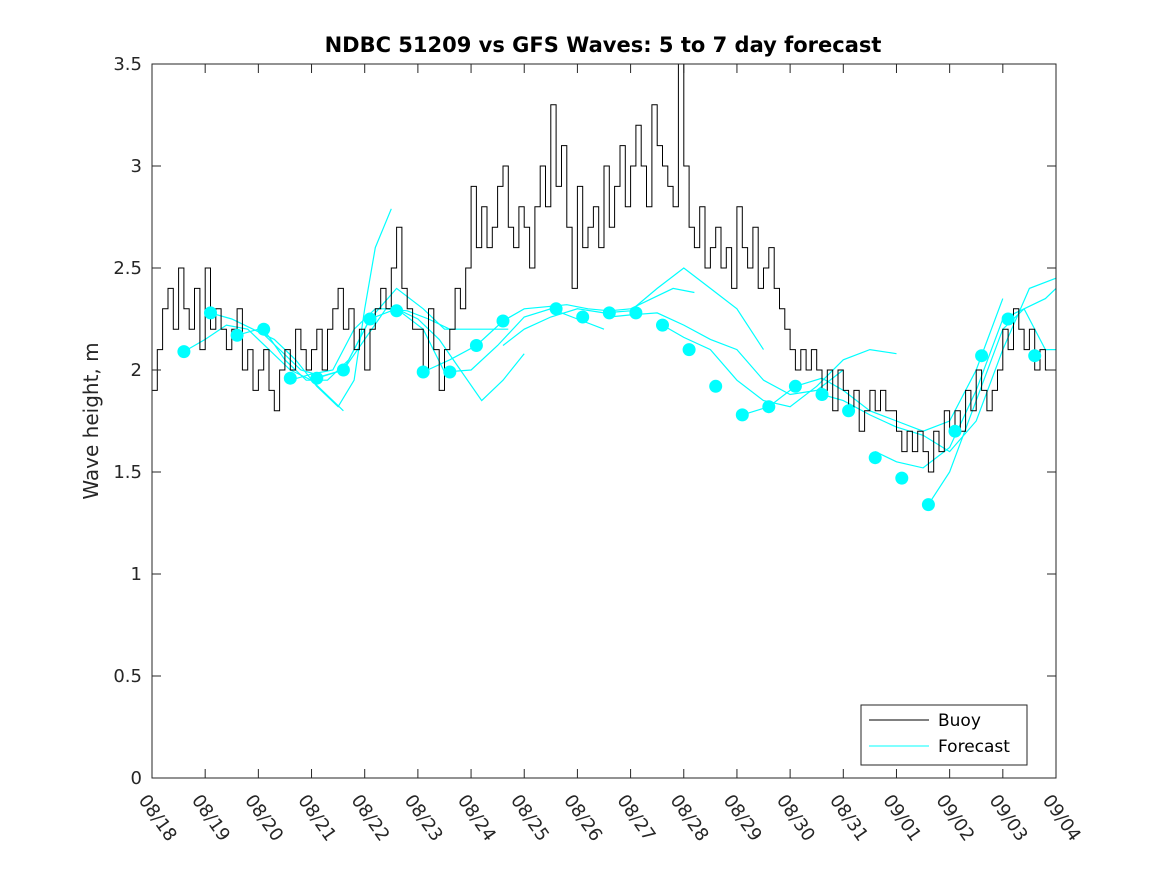 This screenshot has width=1167, height=875. Describe the element at coordinates (795, 818) in the screenshot. I see `x-tick-label: 08/30` at that location.